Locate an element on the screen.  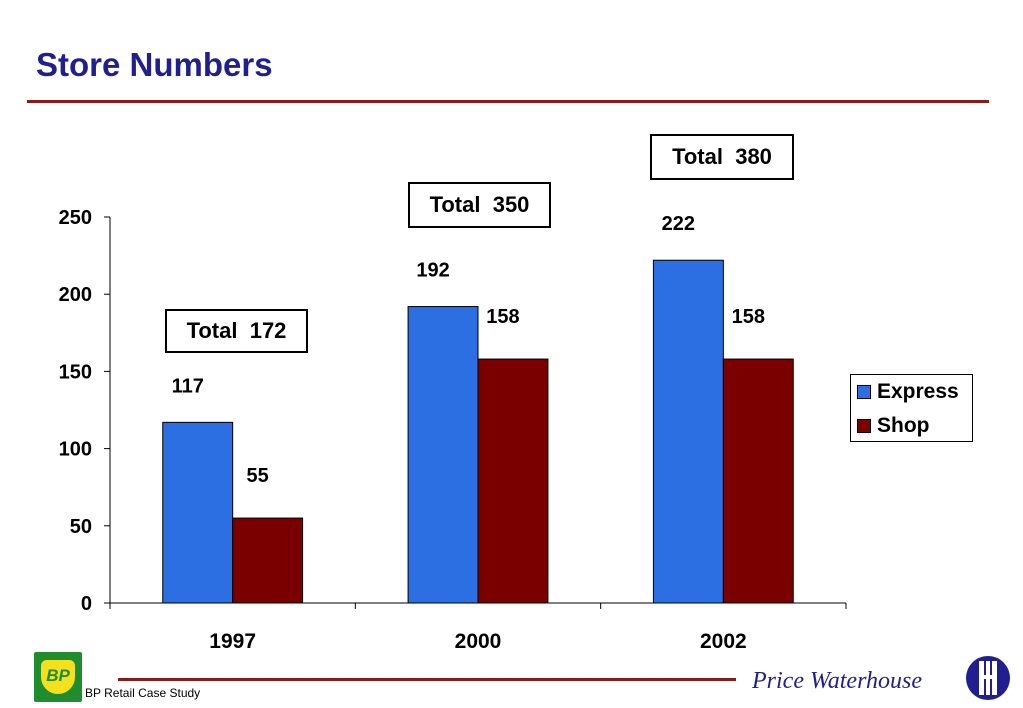
legend-item-shop: Shop is located at coordinates (893, 426).